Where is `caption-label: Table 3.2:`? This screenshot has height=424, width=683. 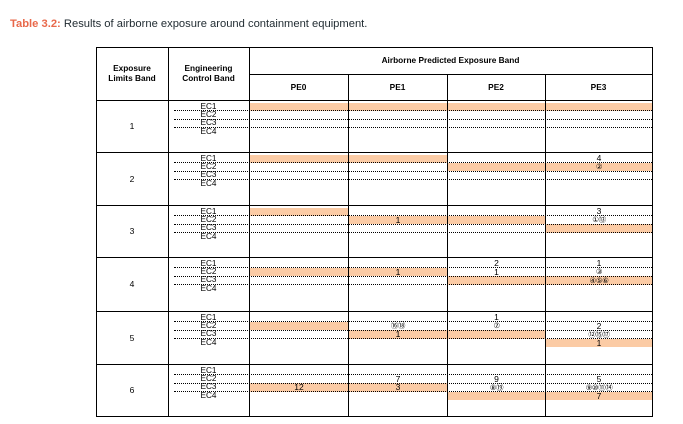
caption-label: Table 3.2: is located at coordinates (35, 24).